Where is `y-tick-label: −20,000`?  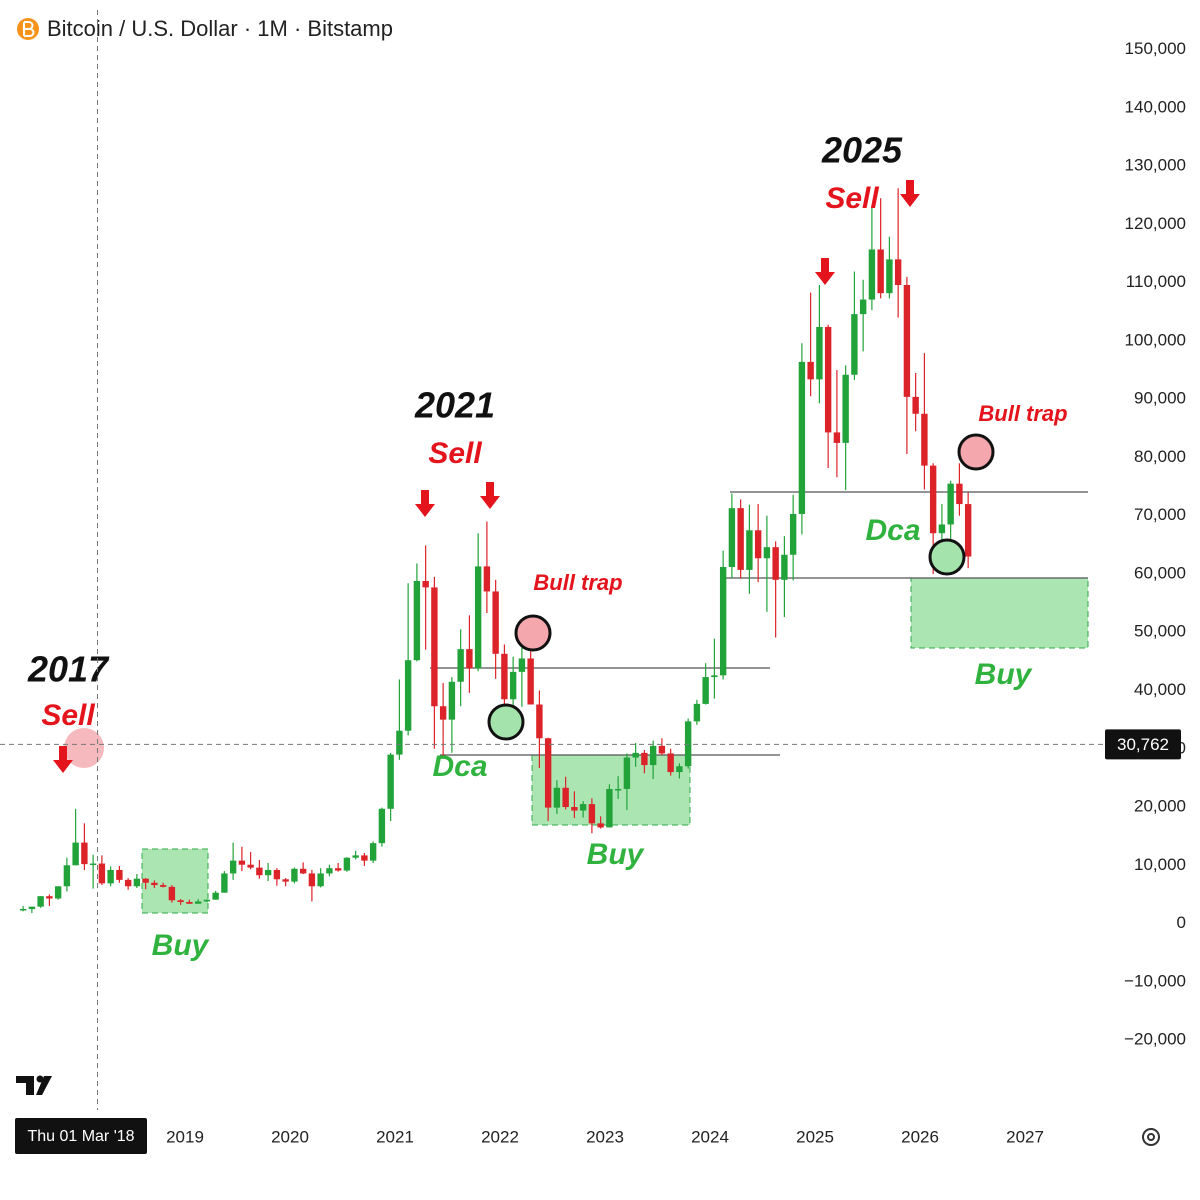
y-tick-label: −20,000 is located at coordinates (1155, 1039).